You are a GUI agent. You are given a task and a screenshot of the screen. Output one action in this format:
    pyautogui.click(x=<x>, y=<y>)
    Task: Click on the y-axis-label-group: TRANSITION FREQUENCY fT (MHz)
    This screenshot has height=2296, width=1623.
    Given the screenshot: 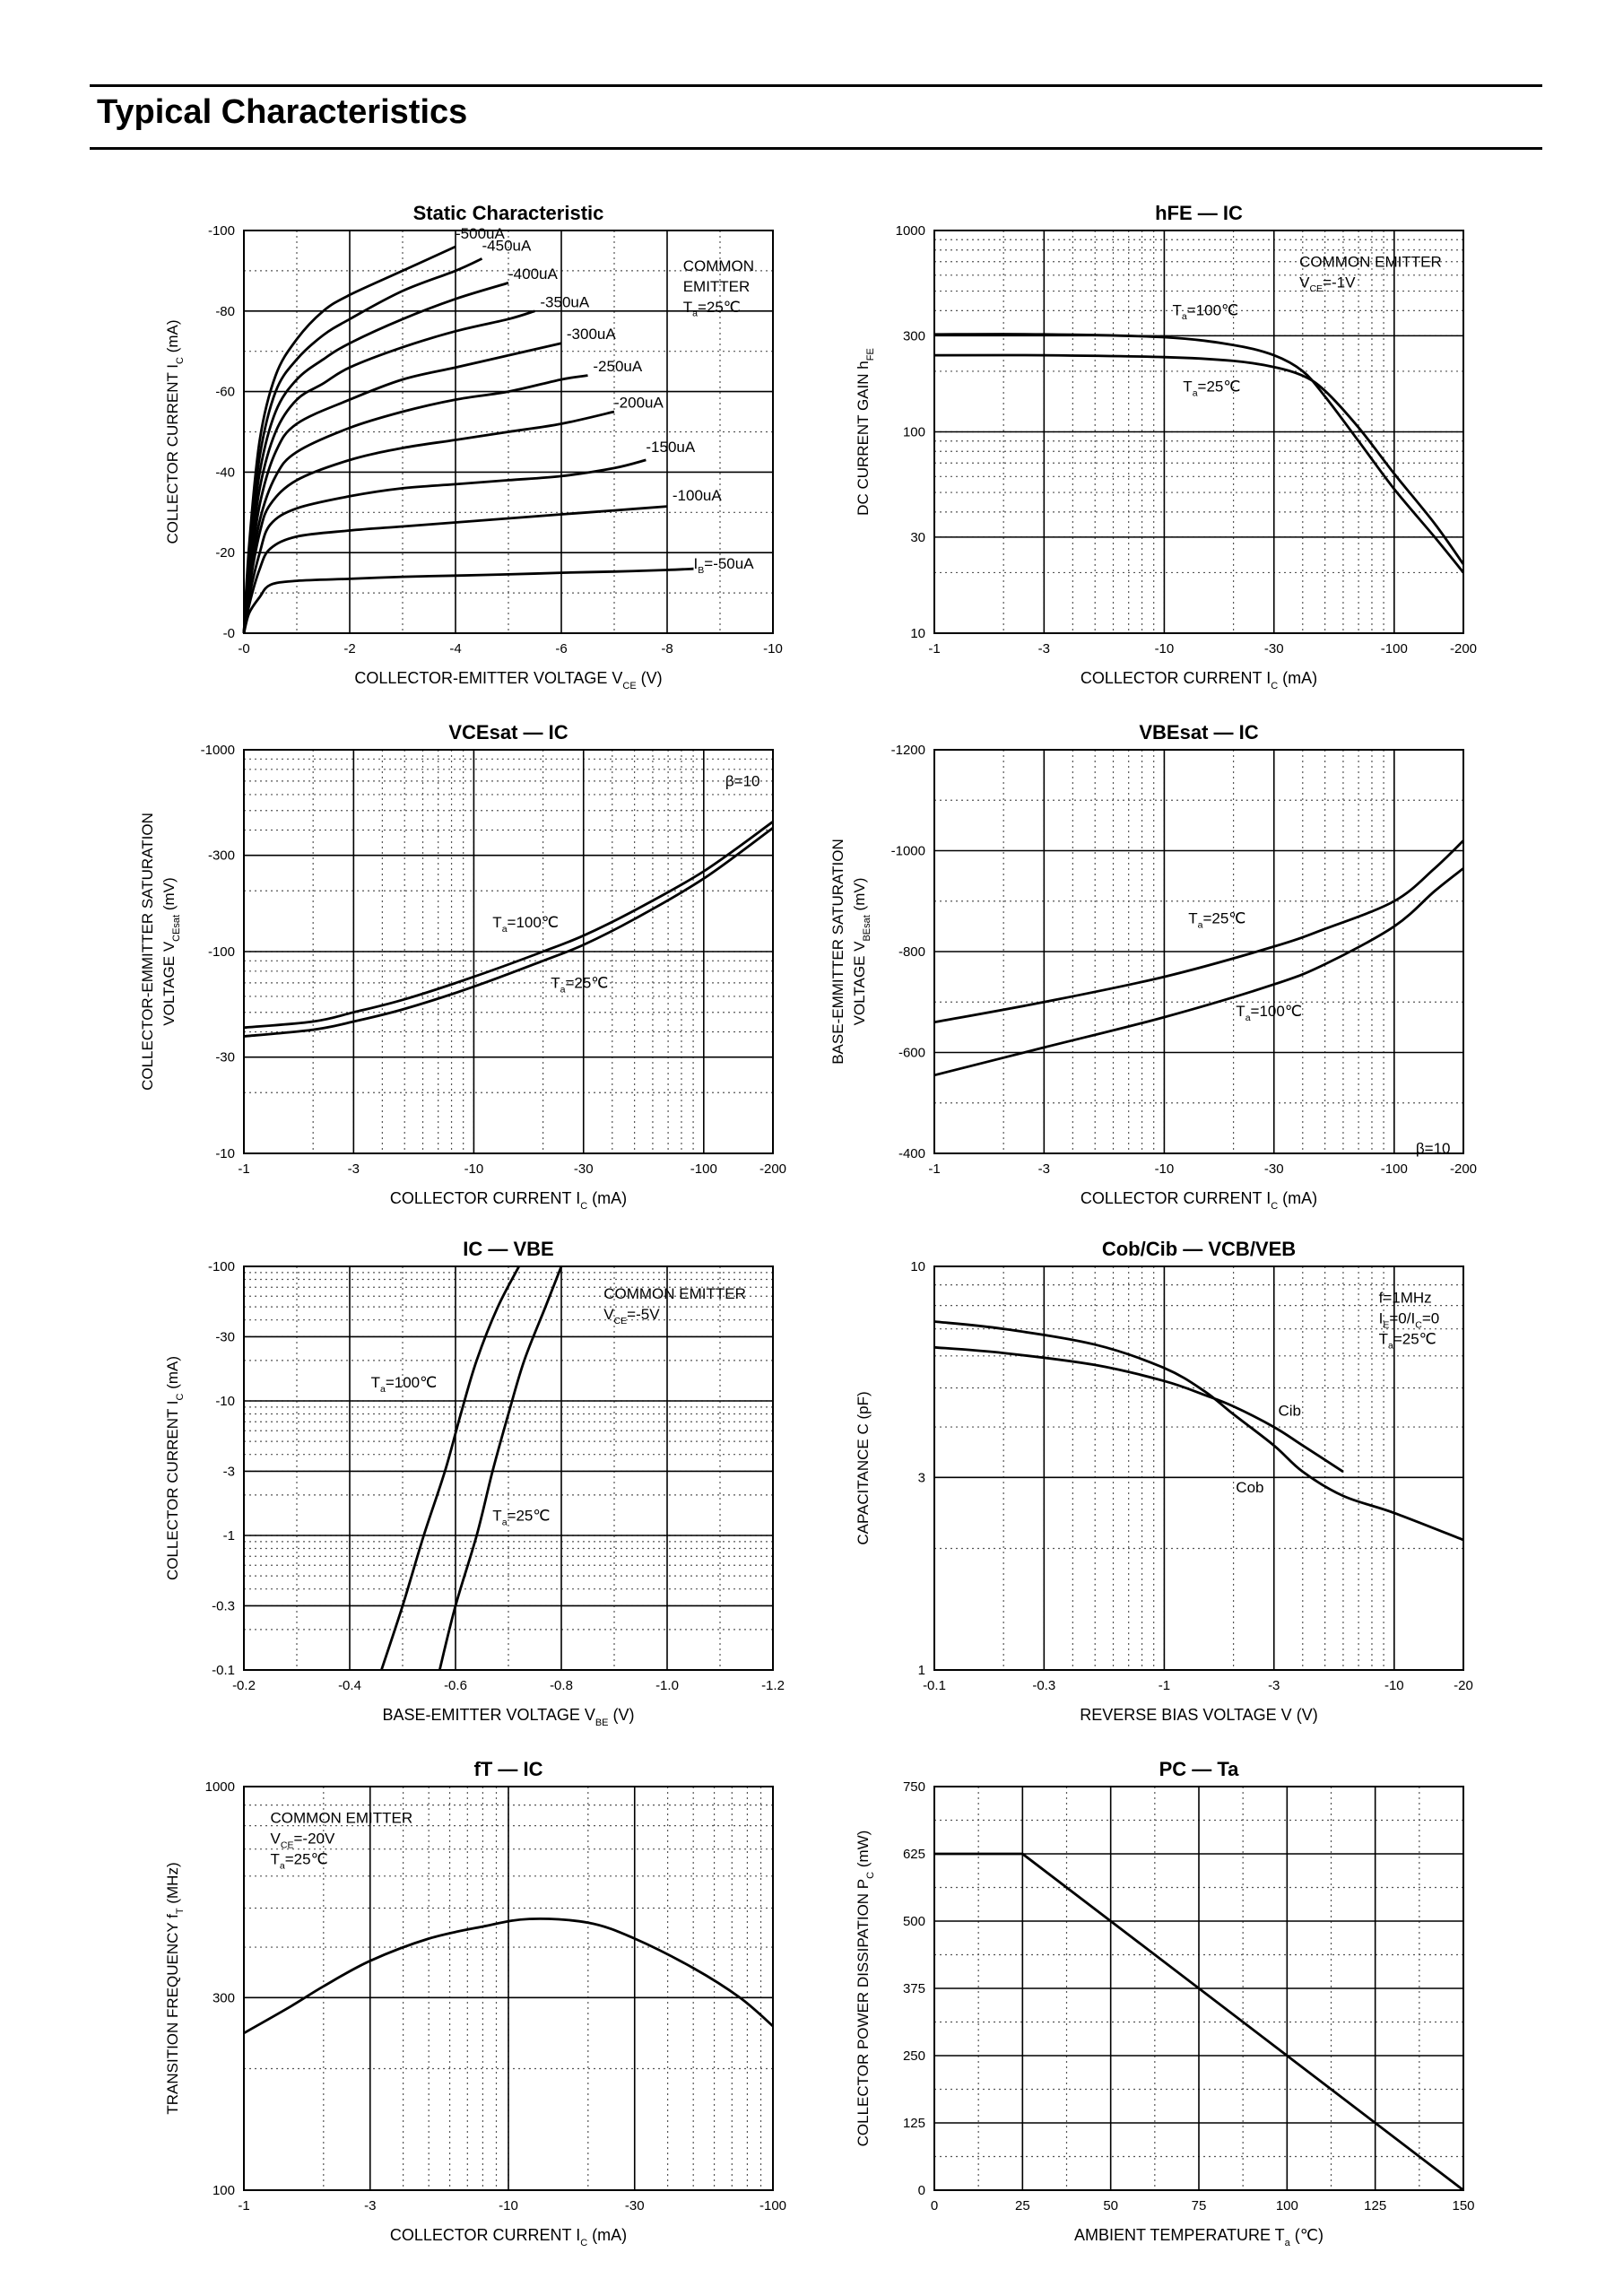 What is the action you would take?
    pyautogui.click(x=175, y=1988)
    